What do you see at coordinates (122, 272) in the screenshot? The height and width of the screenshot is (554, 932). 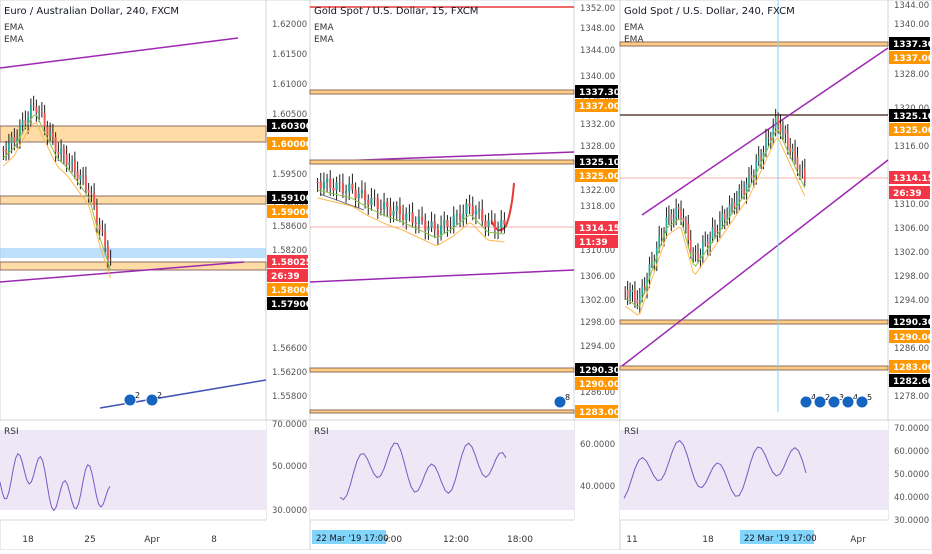 I see `trendline-lower` at bounding box center [122, 272].